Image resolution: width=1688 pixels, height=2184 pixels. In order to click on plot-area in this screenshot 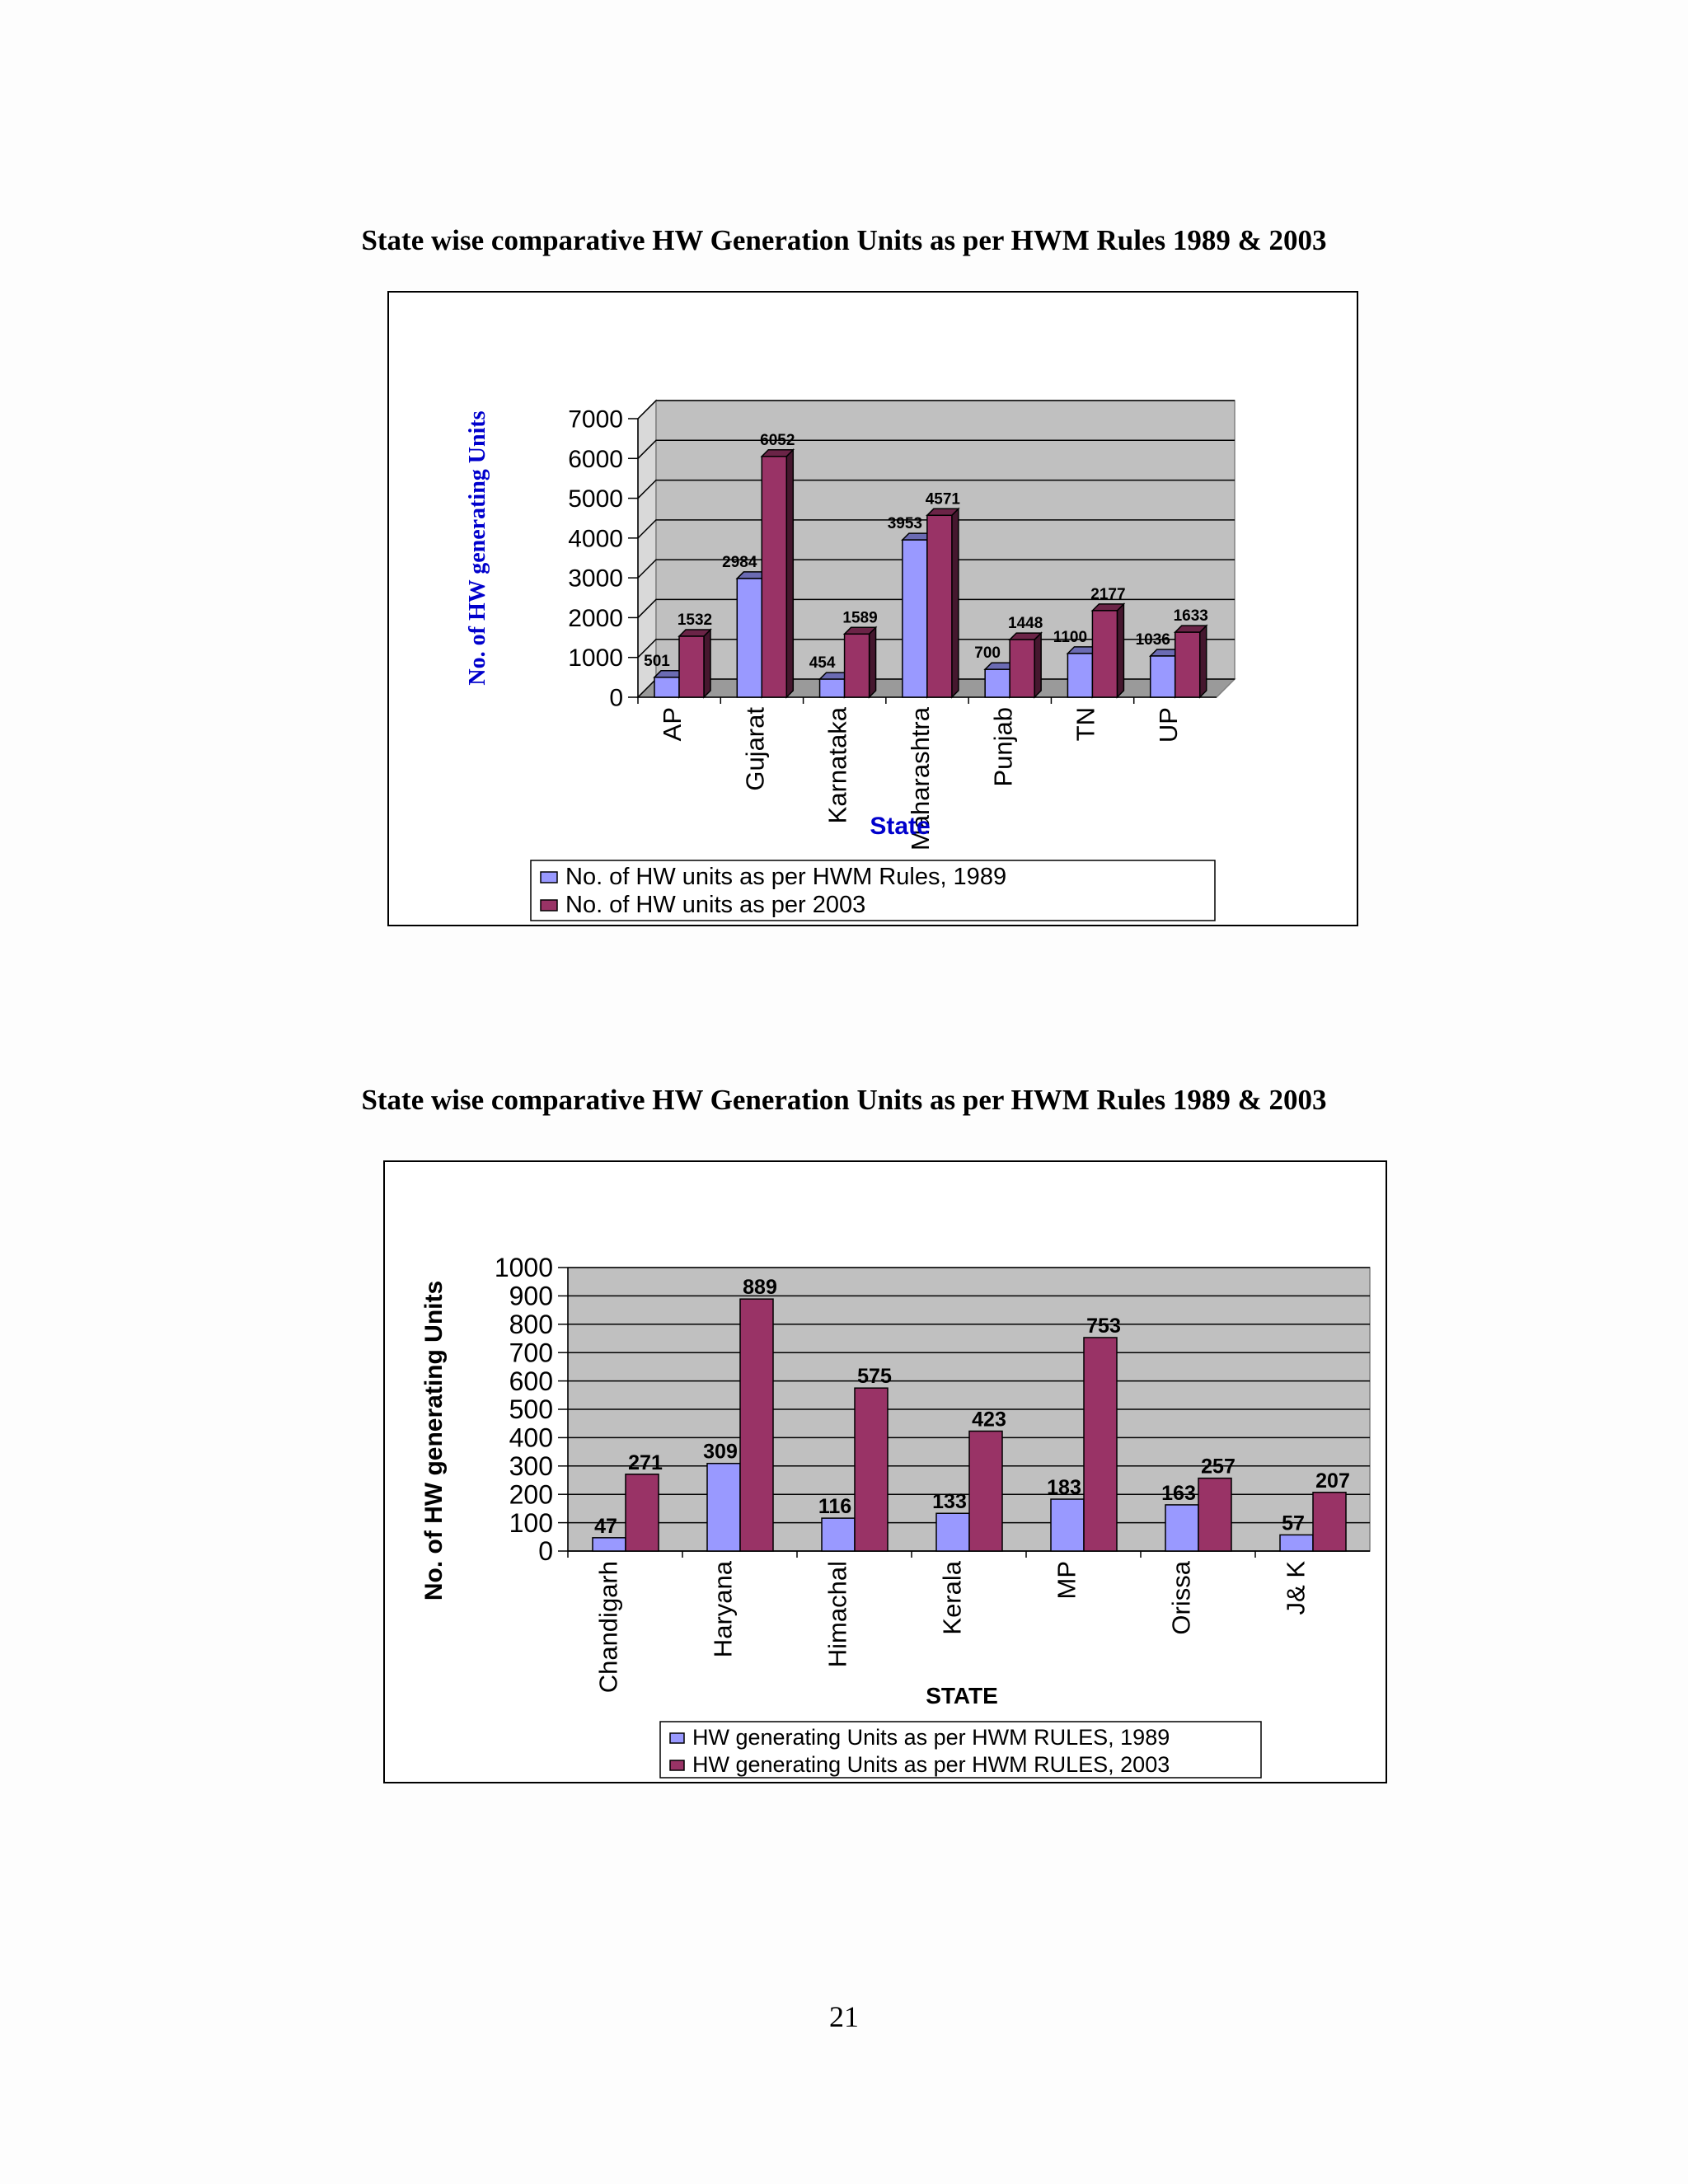, I will do `click(965, 1412)`.